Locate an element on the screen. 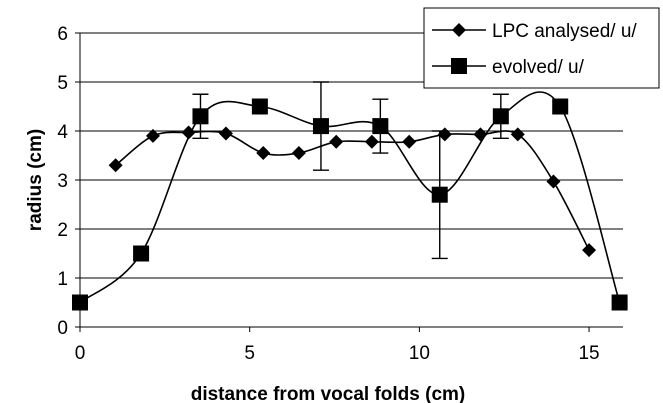  y-tick-label: 0 is located at coordinates (62, 328).